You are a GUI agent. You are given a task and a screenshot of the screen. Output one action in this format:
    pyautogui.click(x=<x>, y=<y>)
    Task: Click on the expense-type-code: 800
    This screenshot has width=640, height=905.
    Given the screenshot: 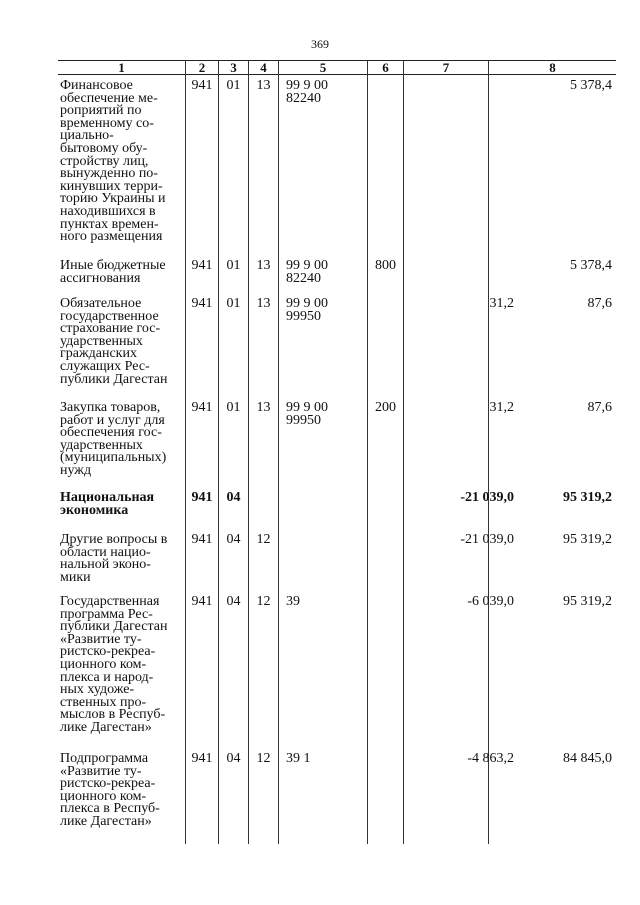 What is the action you would take?
    pyautogui.click(x=385, y=265)
    